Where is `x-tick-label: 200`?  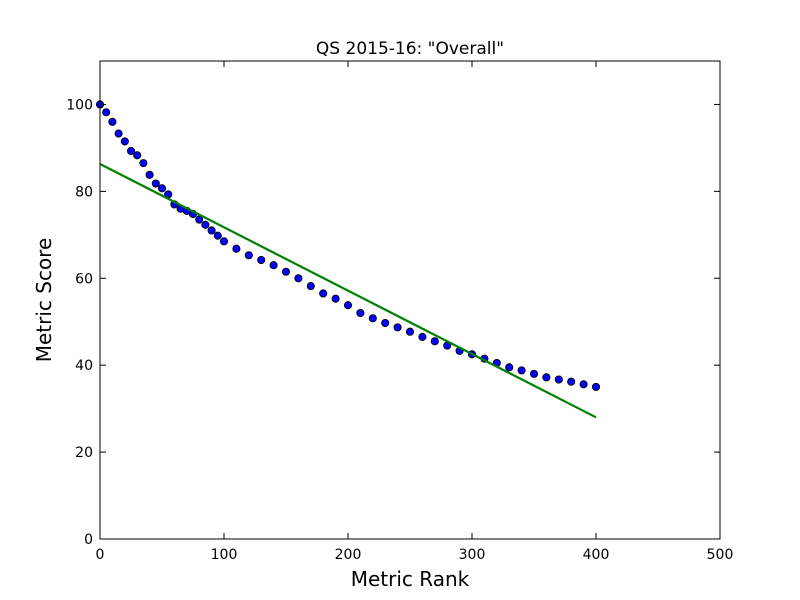 x-tick-label: 200 is located at coordinates (348, 555).